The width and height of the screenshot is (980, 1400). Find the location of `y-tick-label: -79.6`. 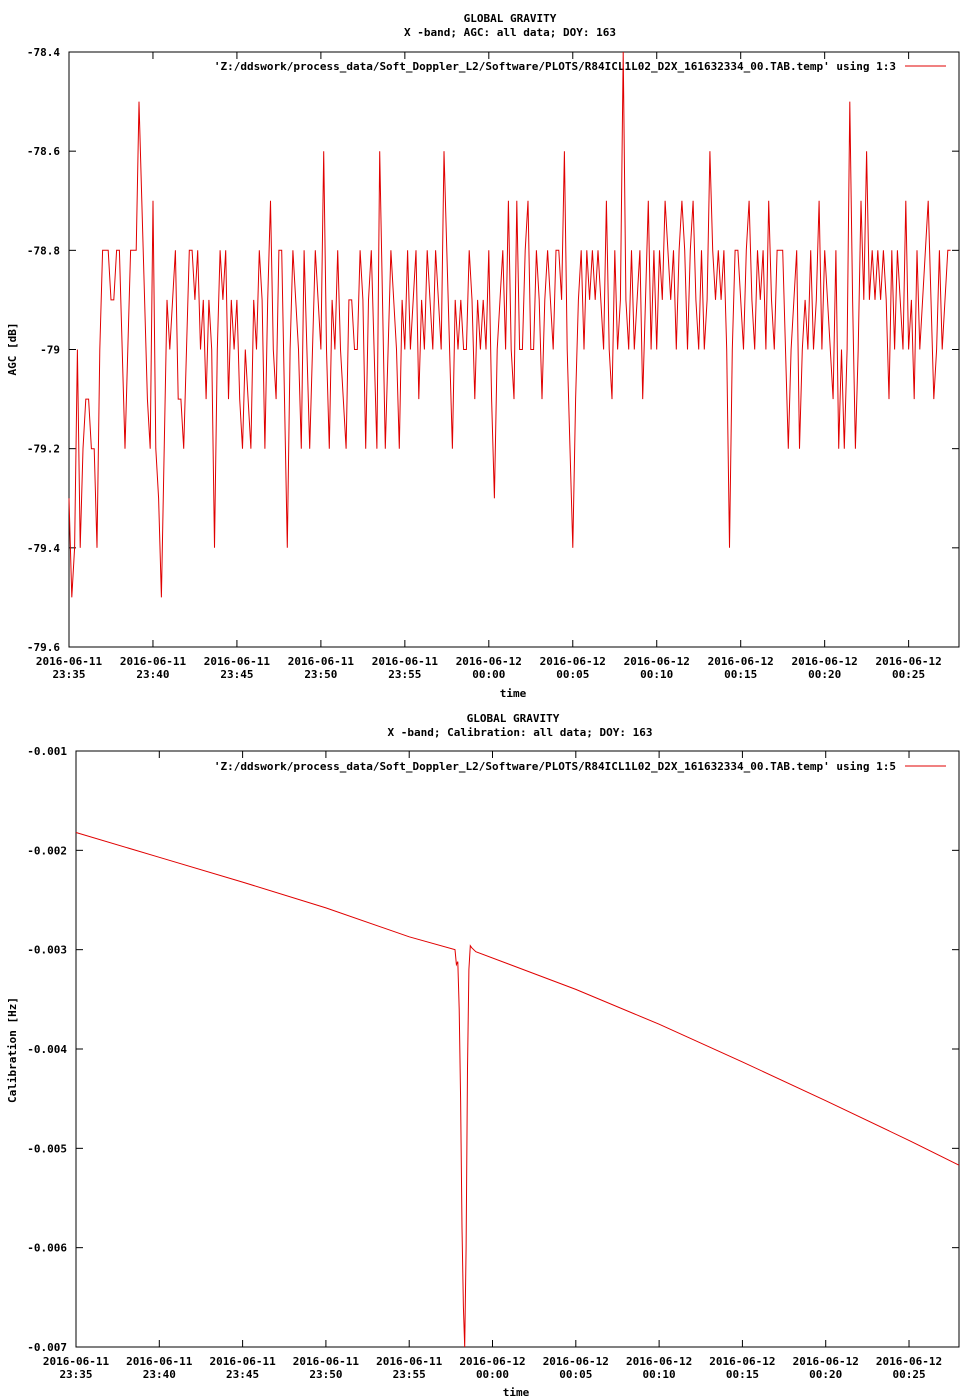

y-tick-label: -79.6 is located at coordinates (43, 647).